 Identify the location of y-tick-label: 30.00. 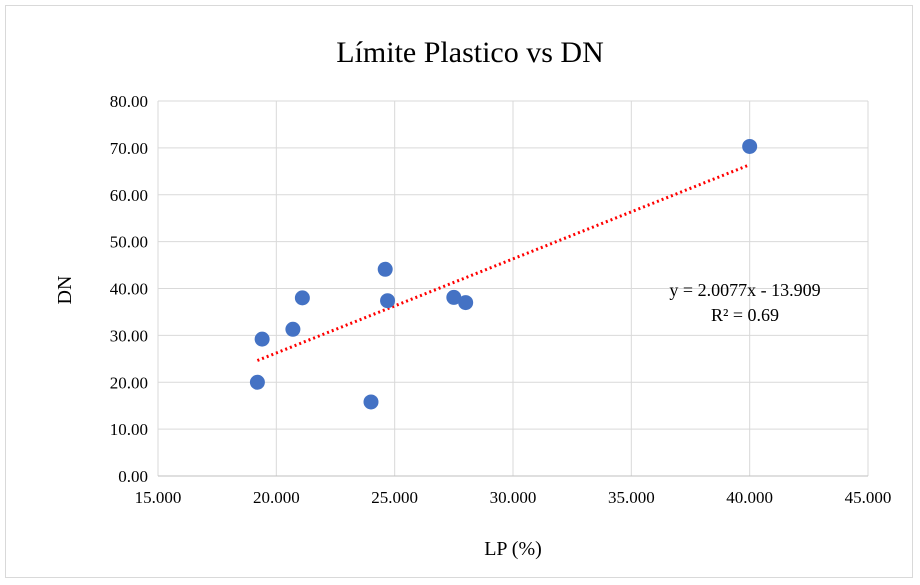
(129, 335).